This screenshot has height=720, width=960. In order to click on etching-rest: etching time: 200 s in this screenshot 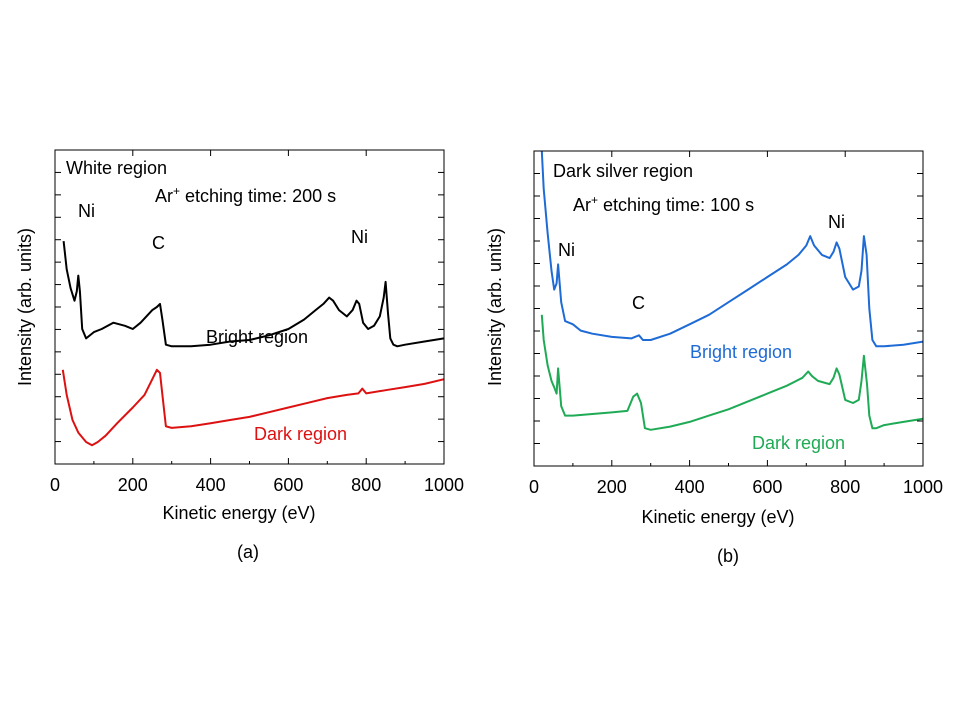, I will do `click(258, 196)`.